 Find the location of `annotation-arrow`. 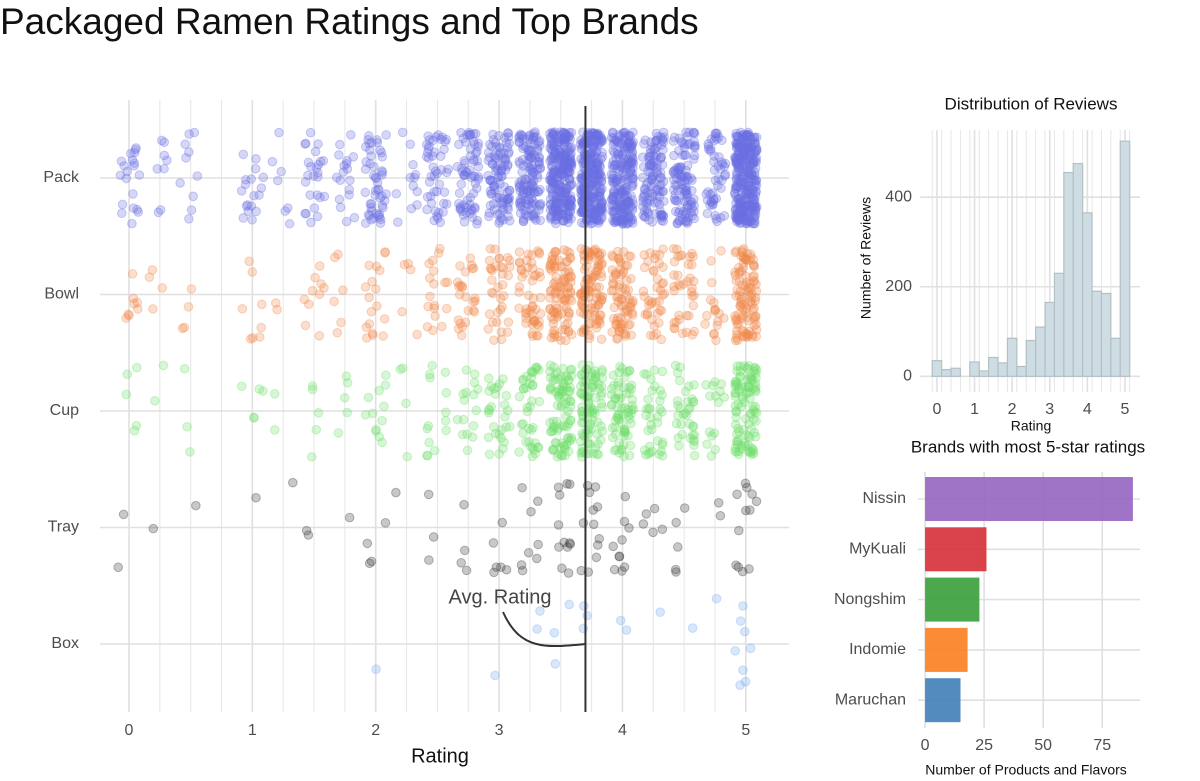

annotation-arrow is located at coordinates (544, 629).